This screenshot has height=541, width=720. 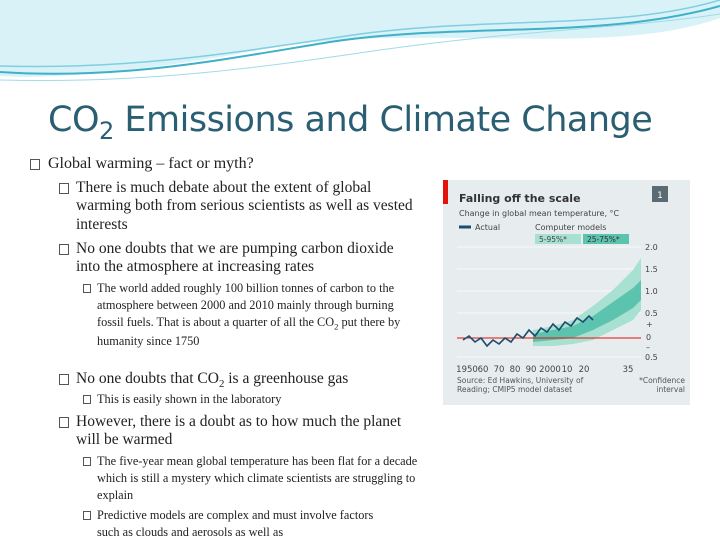 I want to click on x-label: 60, so click(x=483, y=370).